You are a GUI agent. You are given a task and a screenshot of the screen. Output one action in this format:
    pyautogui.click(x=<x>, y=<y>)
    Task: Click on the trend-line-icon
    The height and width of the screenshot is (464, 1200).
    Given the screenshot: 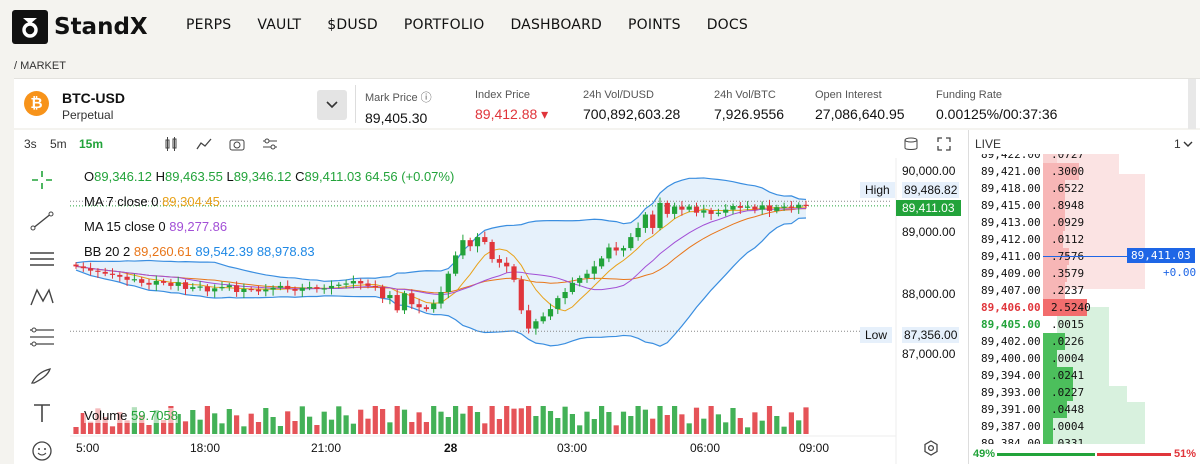 What is the action you would take?
    pyautogui.click(x=42, y=221)
    